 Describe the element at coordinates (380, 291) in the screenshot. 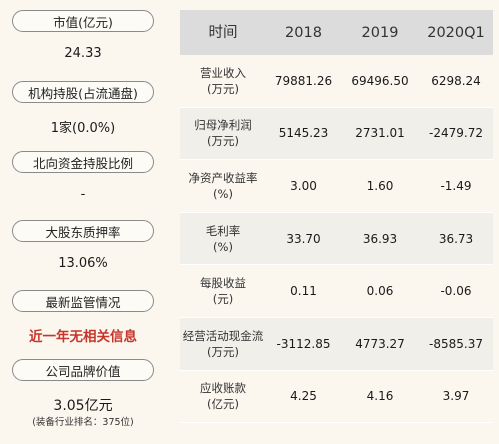

I see `table-cell: 0.06` at that location.